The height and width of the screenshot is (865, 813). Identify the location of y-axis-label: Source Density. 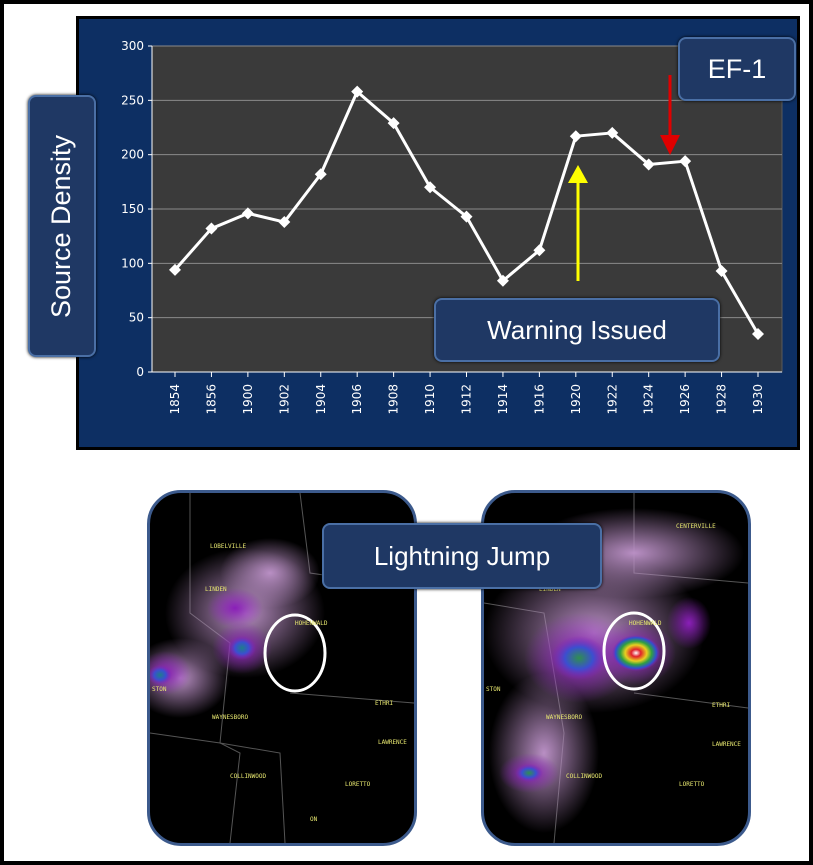
(62, 226).